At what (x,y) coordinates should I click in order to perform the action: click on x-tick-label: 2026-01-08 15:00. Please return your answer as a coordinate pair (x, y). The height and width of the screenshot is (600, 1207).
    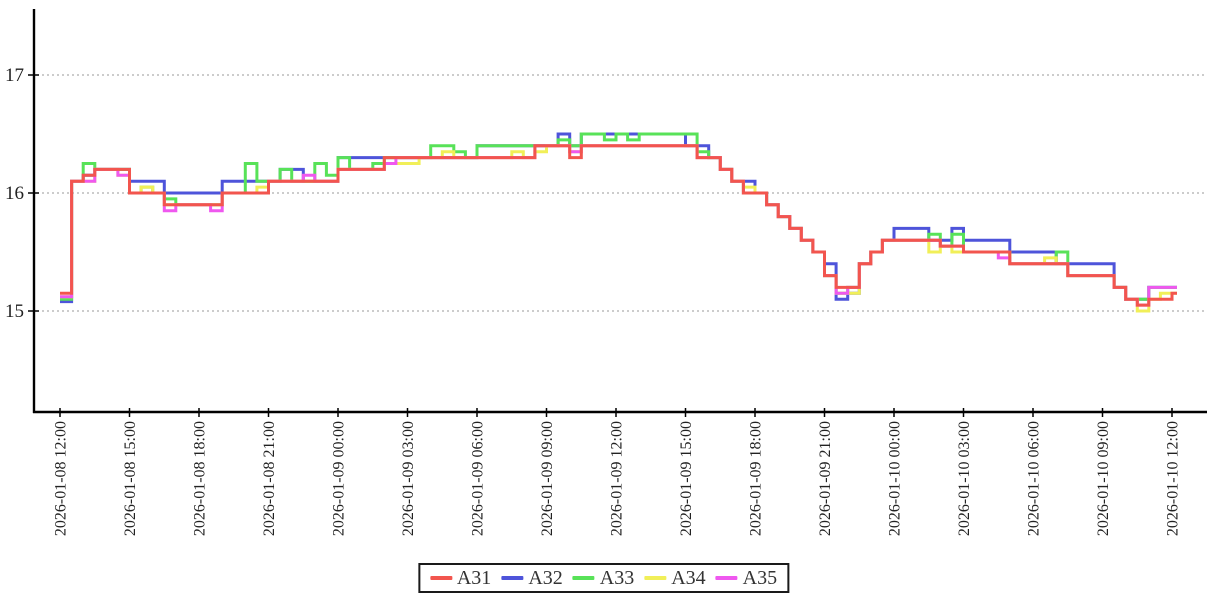
    Looking at the image, I should click on (130, 478).